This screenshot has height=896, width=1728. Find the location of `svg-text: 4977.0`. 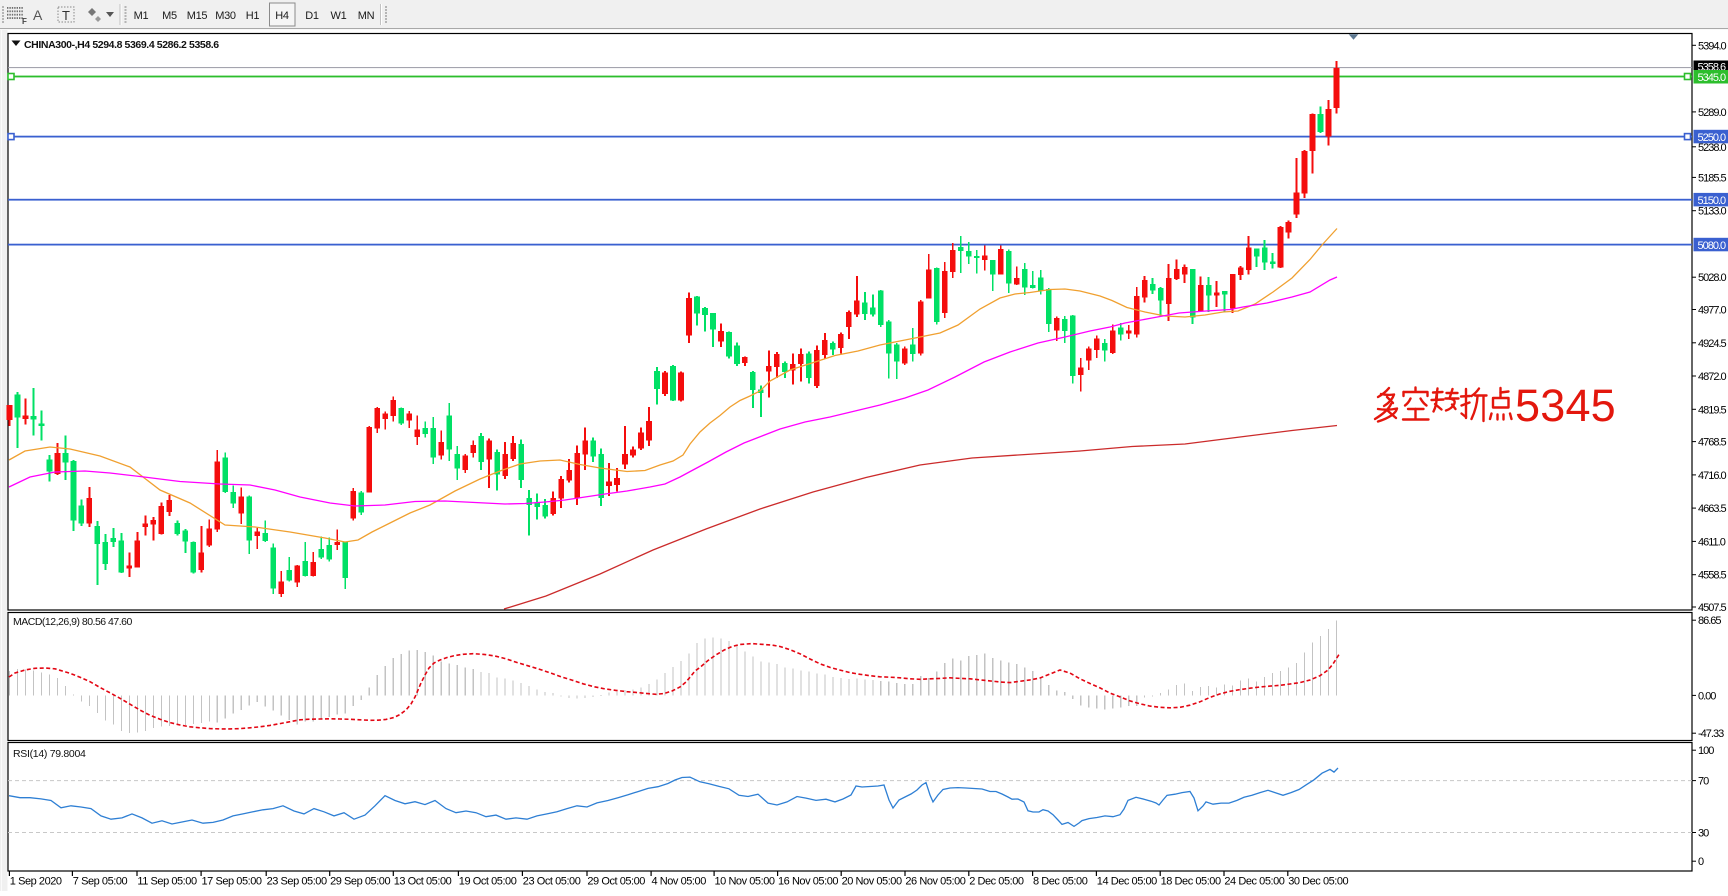

svg-text: 4977.0 is located at coordinates (1712, 311).